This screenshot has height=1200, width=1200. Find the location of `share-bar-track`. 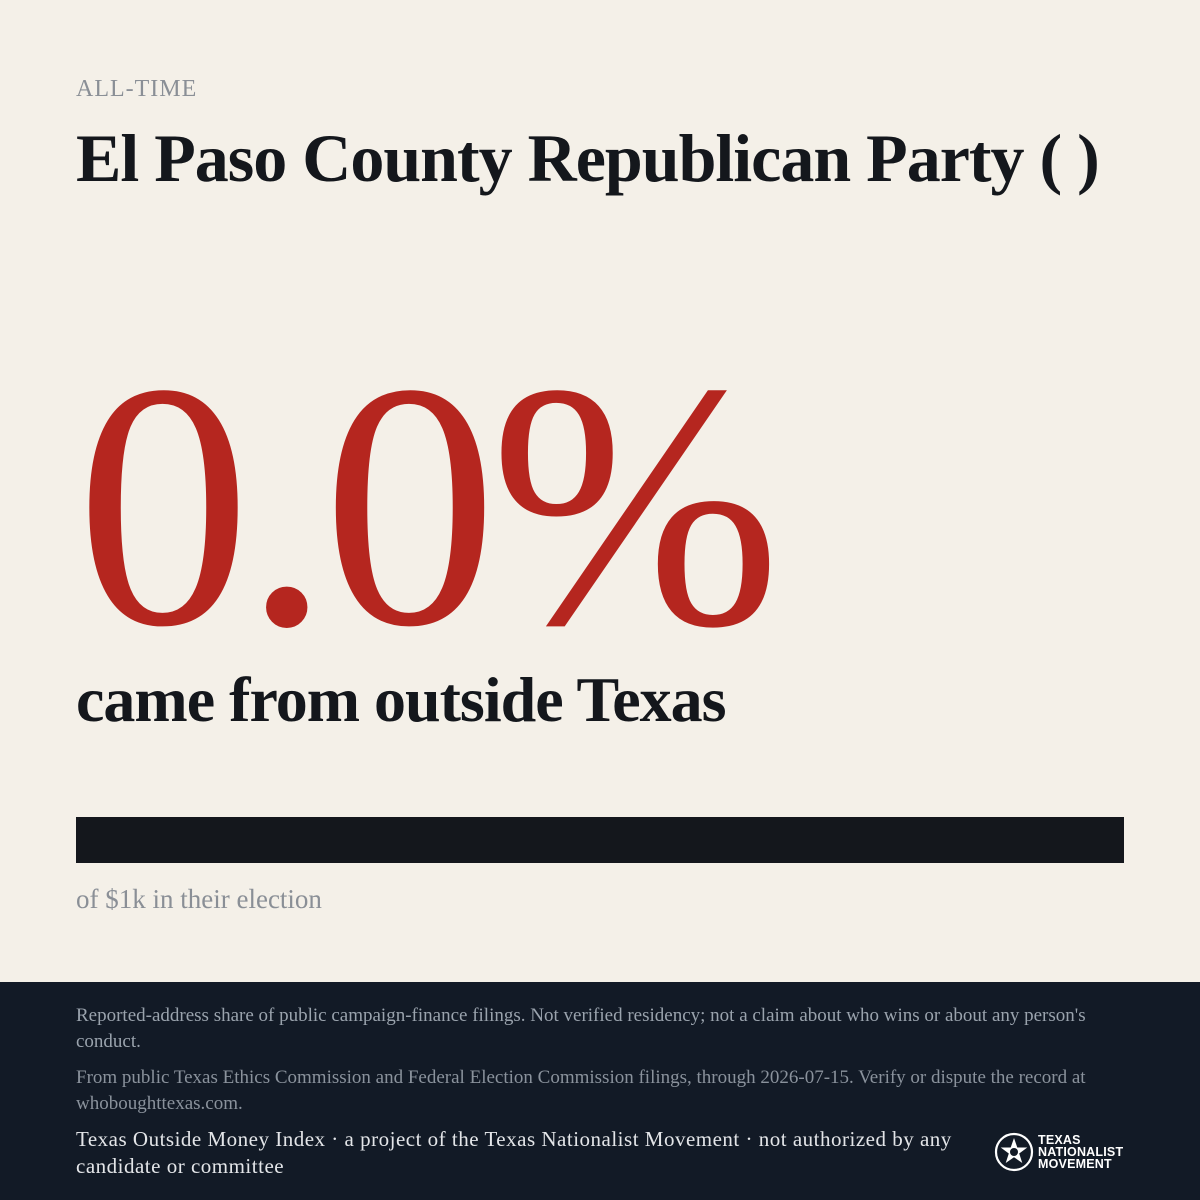

share-bar-track is located at coordinates (600, 840).